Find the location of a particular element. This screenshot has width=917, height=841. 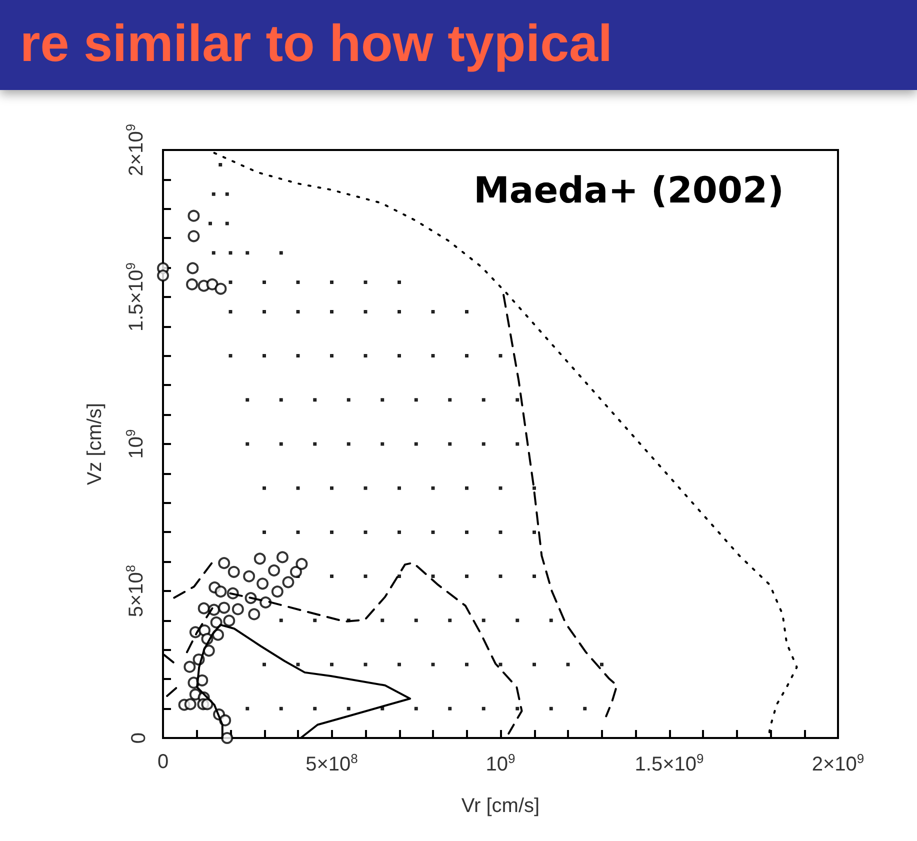

text: Maeda+ (2002) is located at coordinates (629, 191).